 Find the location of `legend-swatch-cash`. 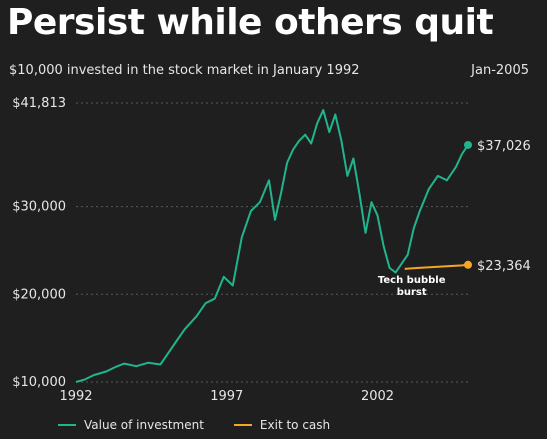

legend-swatch-cash is located at coordinates (242, 425).